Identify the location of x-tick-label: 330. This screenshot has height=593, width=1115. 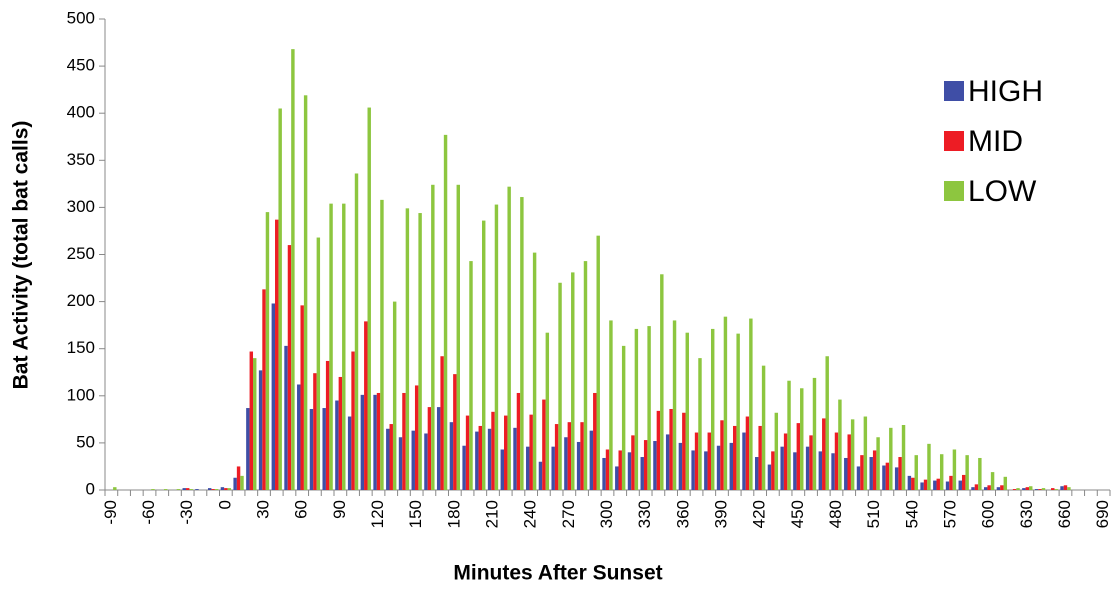
(644, 514).